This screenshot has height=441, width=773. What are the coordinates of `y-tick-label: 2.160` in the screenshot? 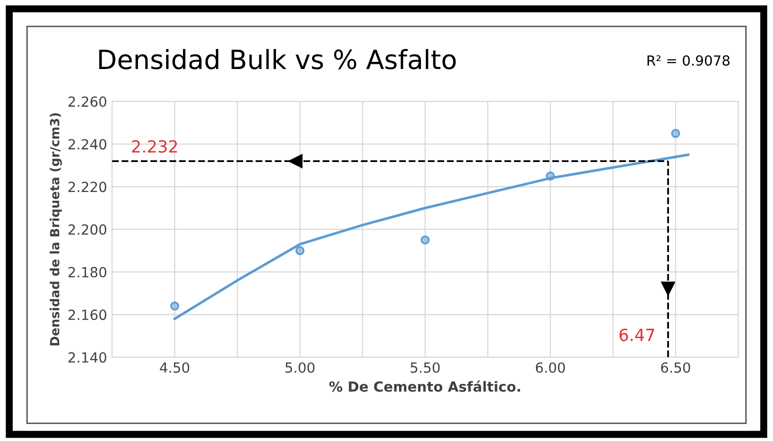 It's located at (87, 315).